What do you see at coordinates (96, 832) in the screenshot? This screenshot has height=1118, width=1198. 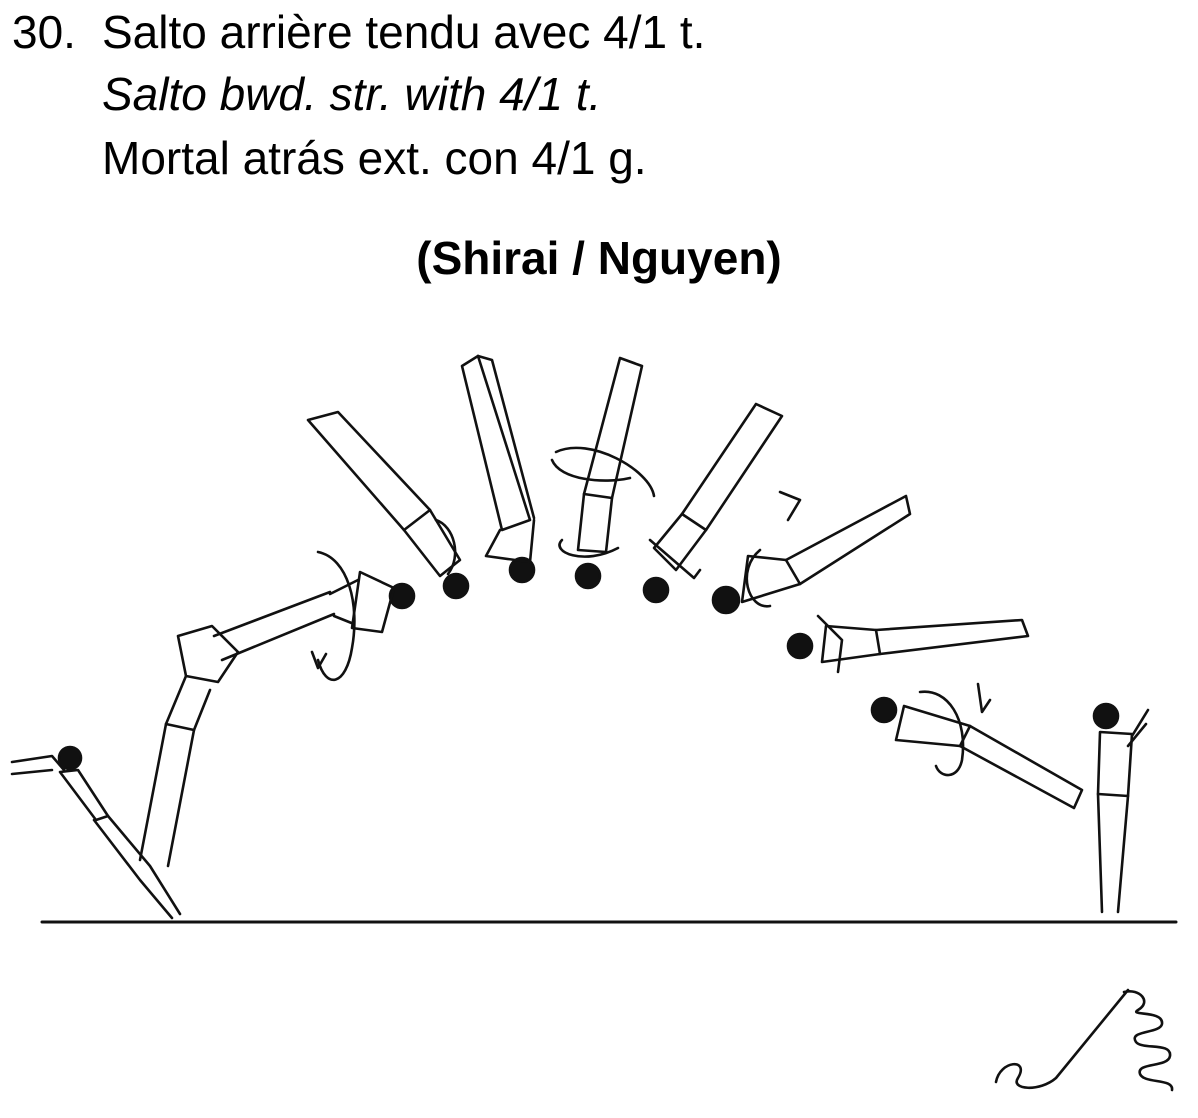 I see `gymnast-figure-takeoff` at bounding box center [96, 832].